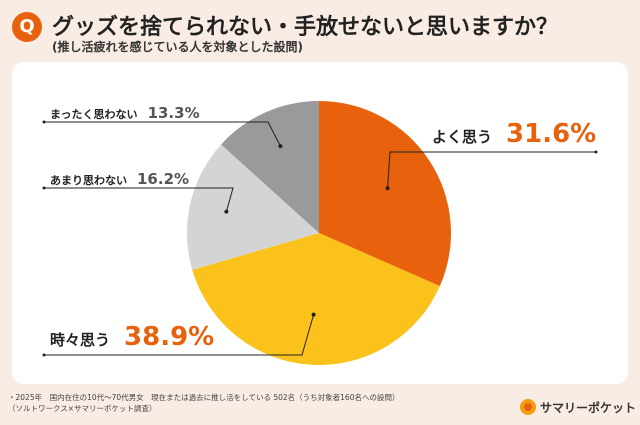 Image resolution: width=640 pixels, height=425 pixels. Describe the element at coordinates (80, 340) in the screenshot. I see `slice-name-2: 時々思う` at that location.